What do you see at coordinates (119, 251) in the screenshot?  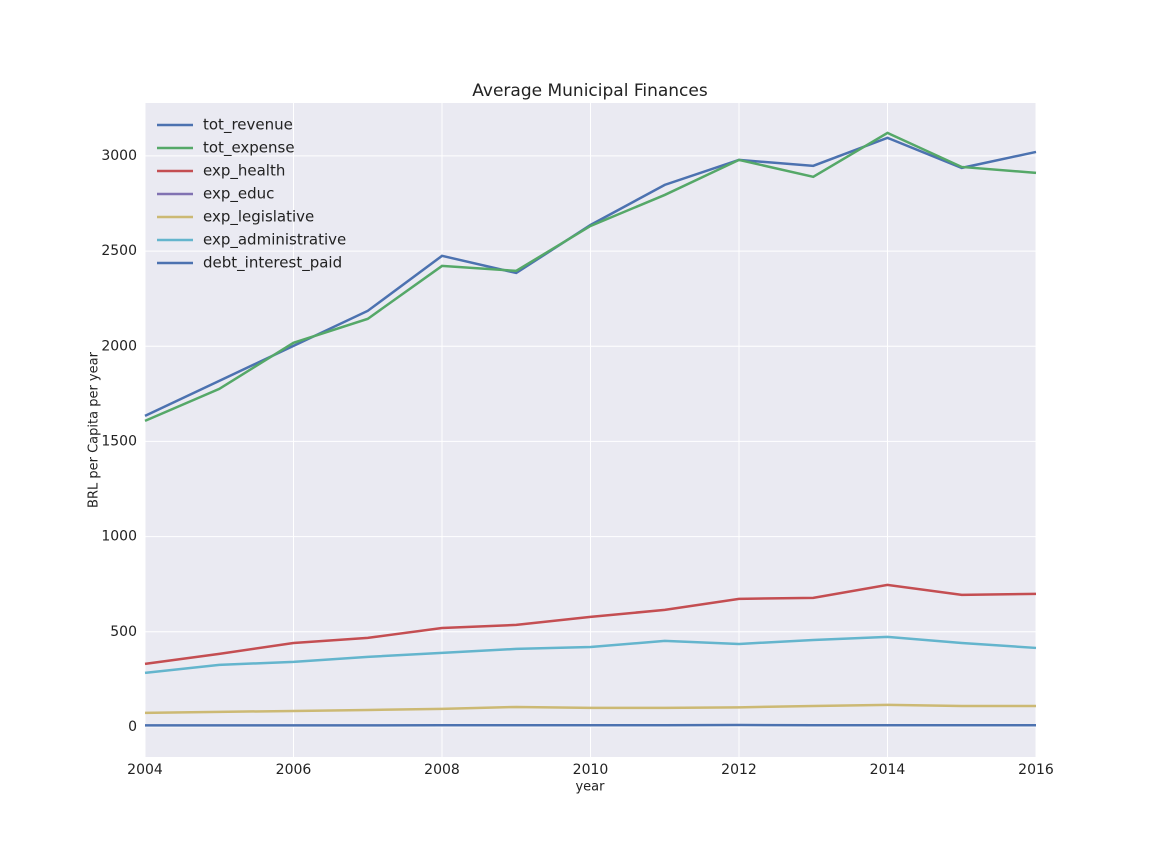 I see `y-tick-label: 2500` at bounding box center [119, 251].